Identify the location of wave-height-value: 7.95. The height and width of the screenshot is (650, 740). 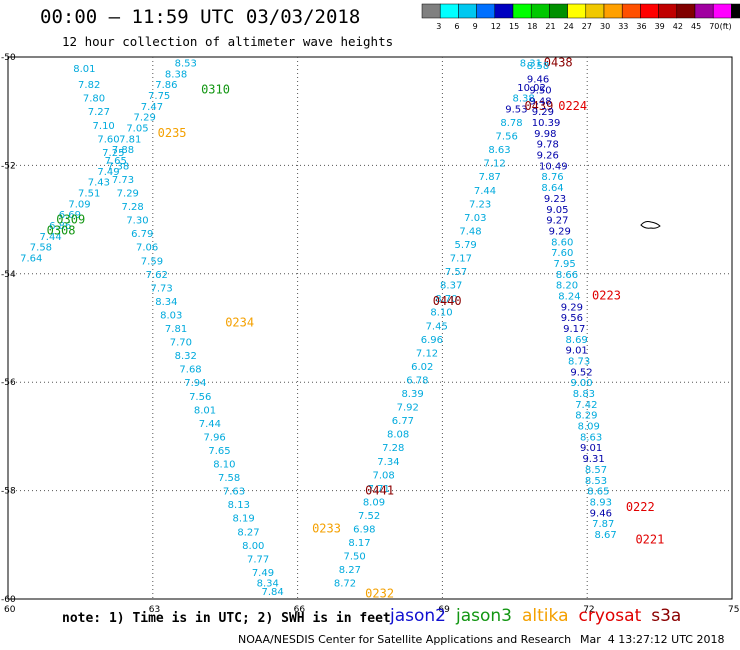
(564, 264).